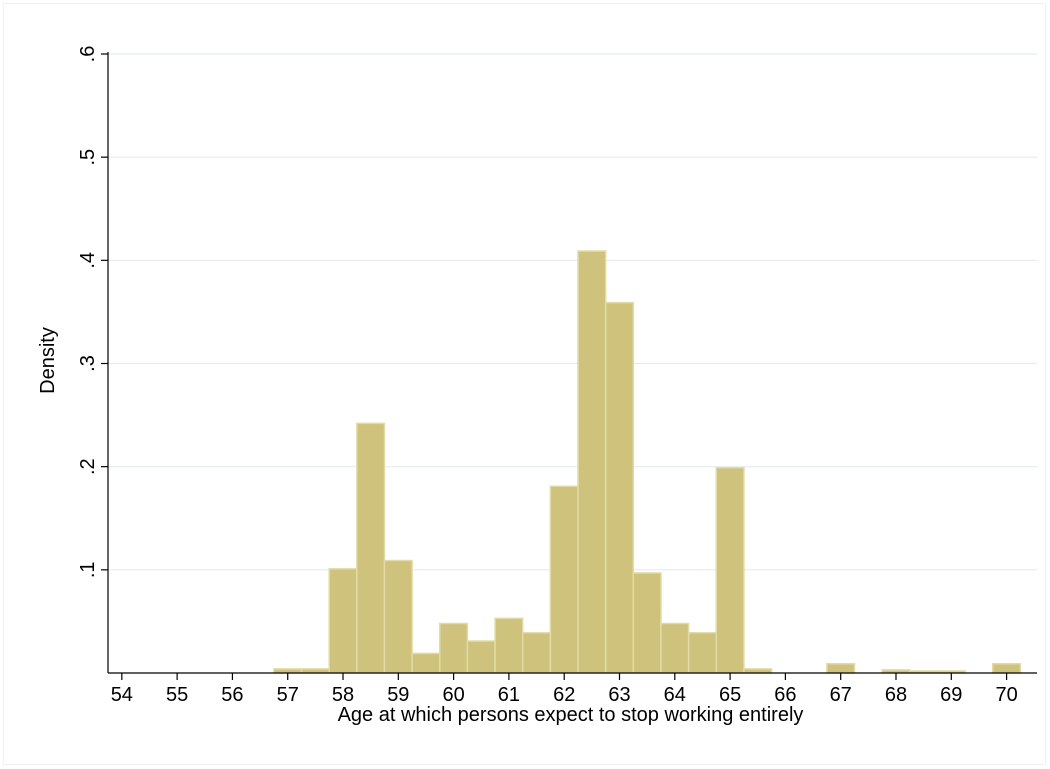  Describe the element at coordinates (88, 363) in the screenshot. I see `y-tick-label: .3` at that location.